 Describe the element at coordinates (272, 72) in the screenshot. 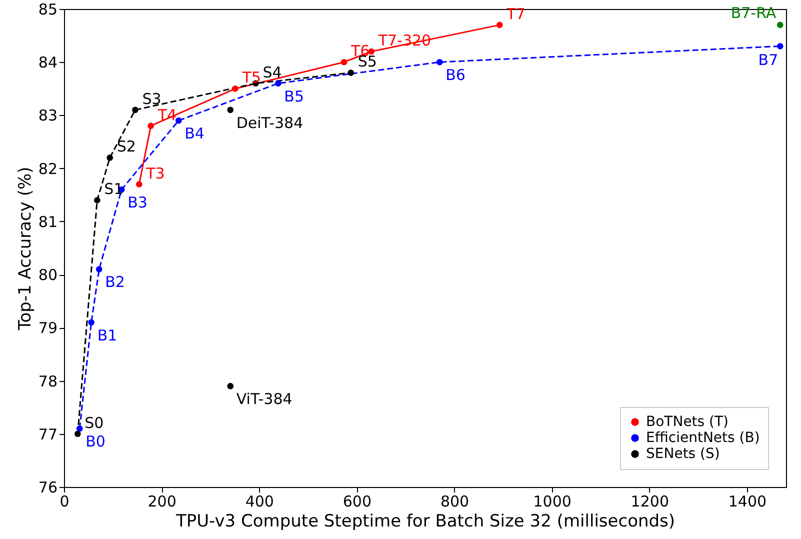

I see `data-label: S4` at that location.